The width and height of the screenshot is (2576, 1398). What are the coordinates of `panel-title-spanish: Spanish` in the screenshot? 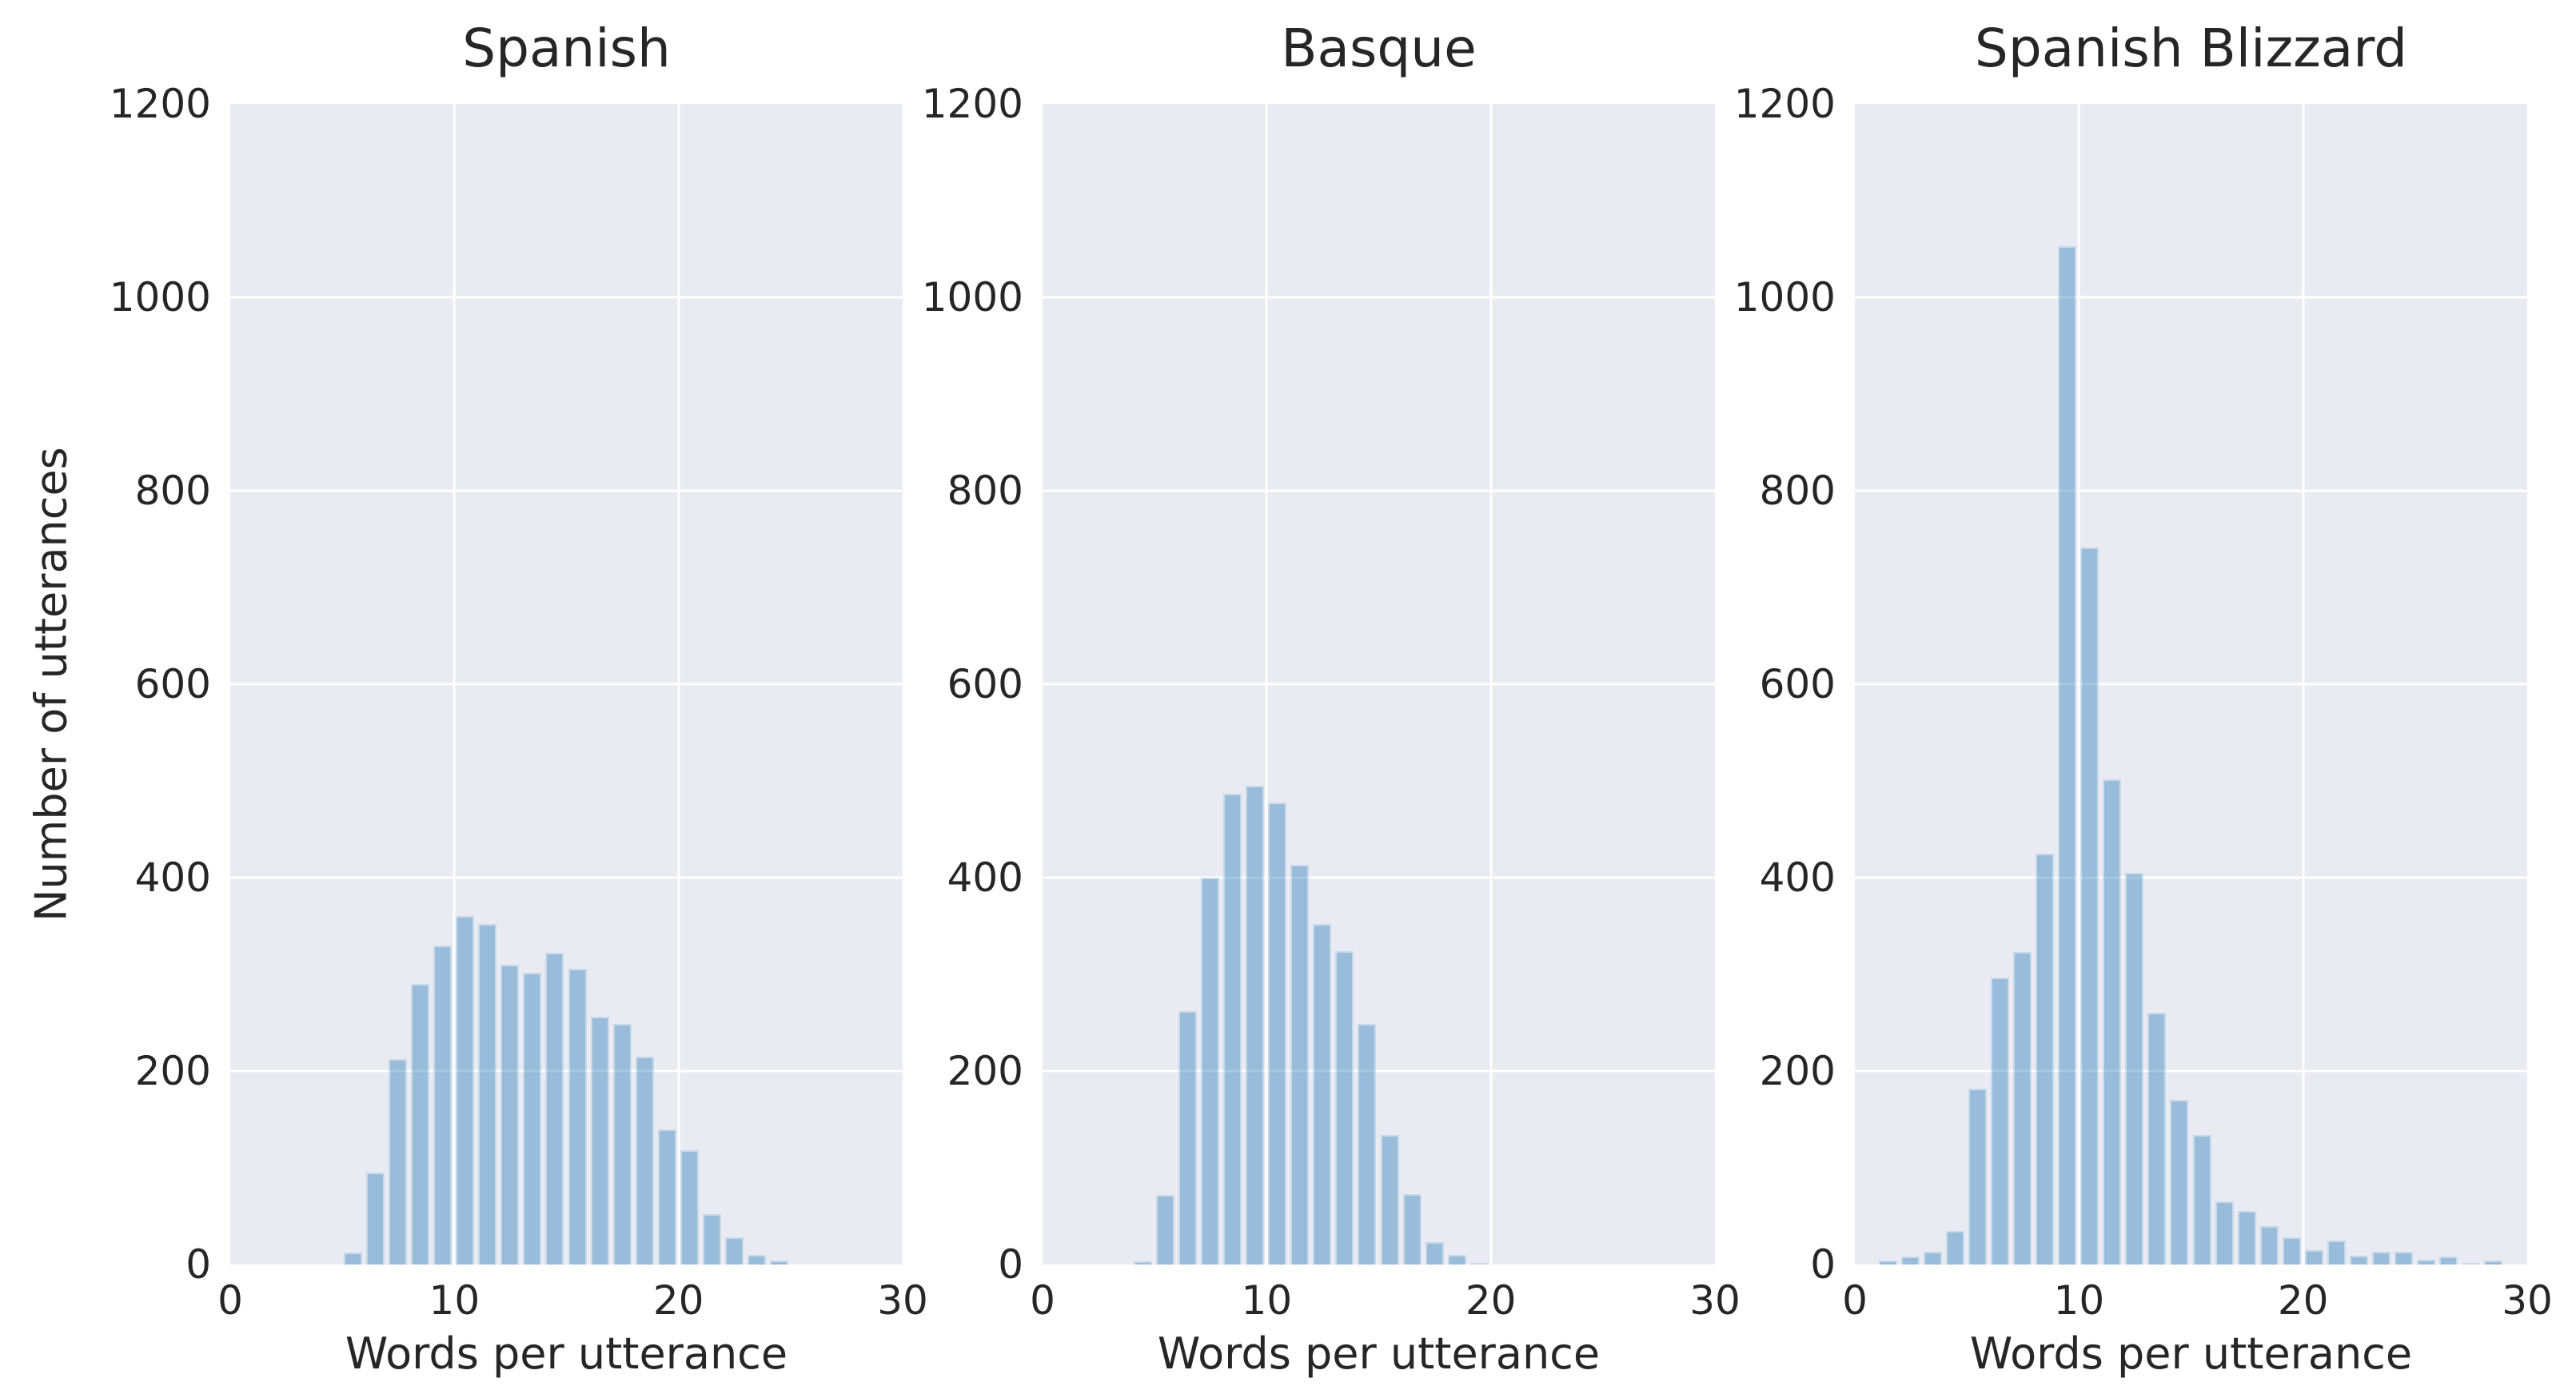 It's located at (566, 49).